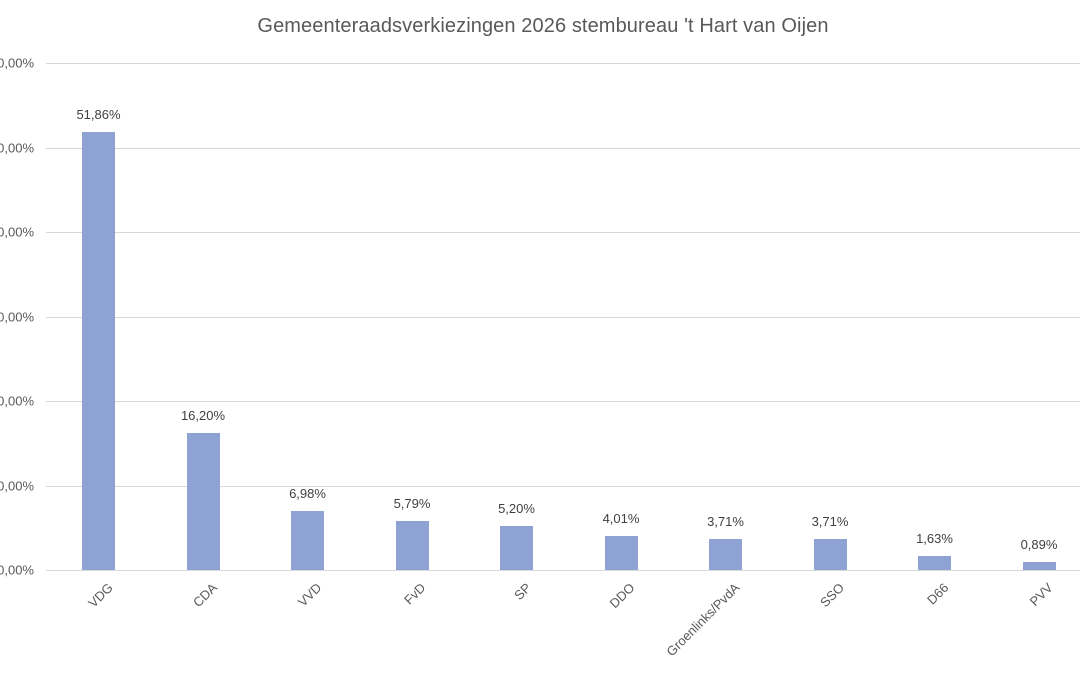 Image resolution: width=1080 pixels, height=675 pixels. Describe the element at coordinates (622, 596) in the screenshot. I see `x-axis-tick-label: DDO` at that location.